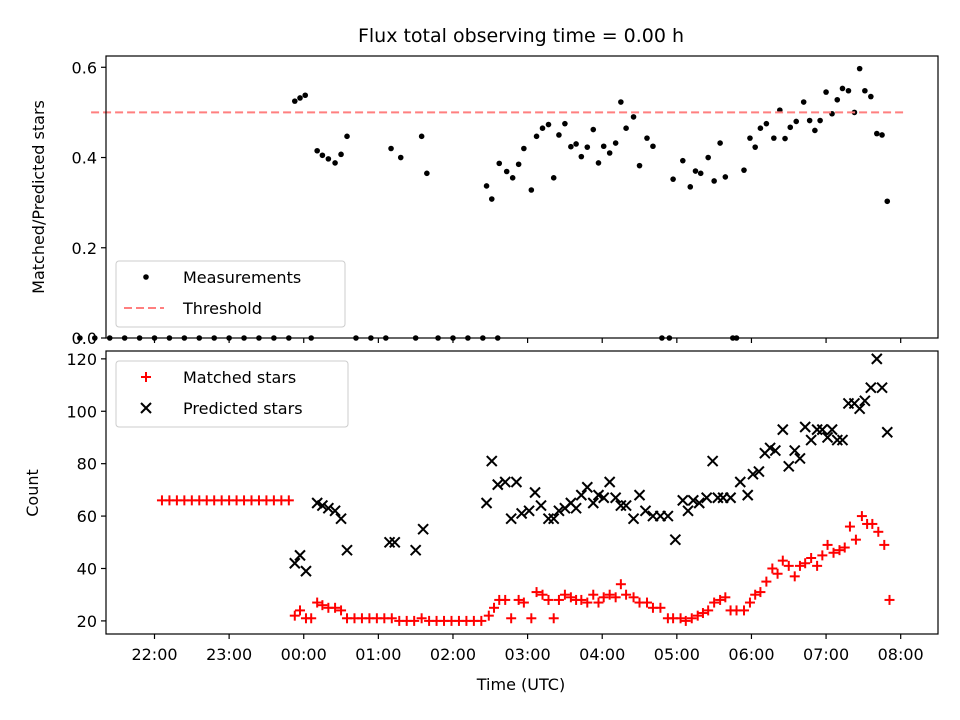 The image size is (960, 720). I want to click on legend-label: Matched stars, so click(239, 377).